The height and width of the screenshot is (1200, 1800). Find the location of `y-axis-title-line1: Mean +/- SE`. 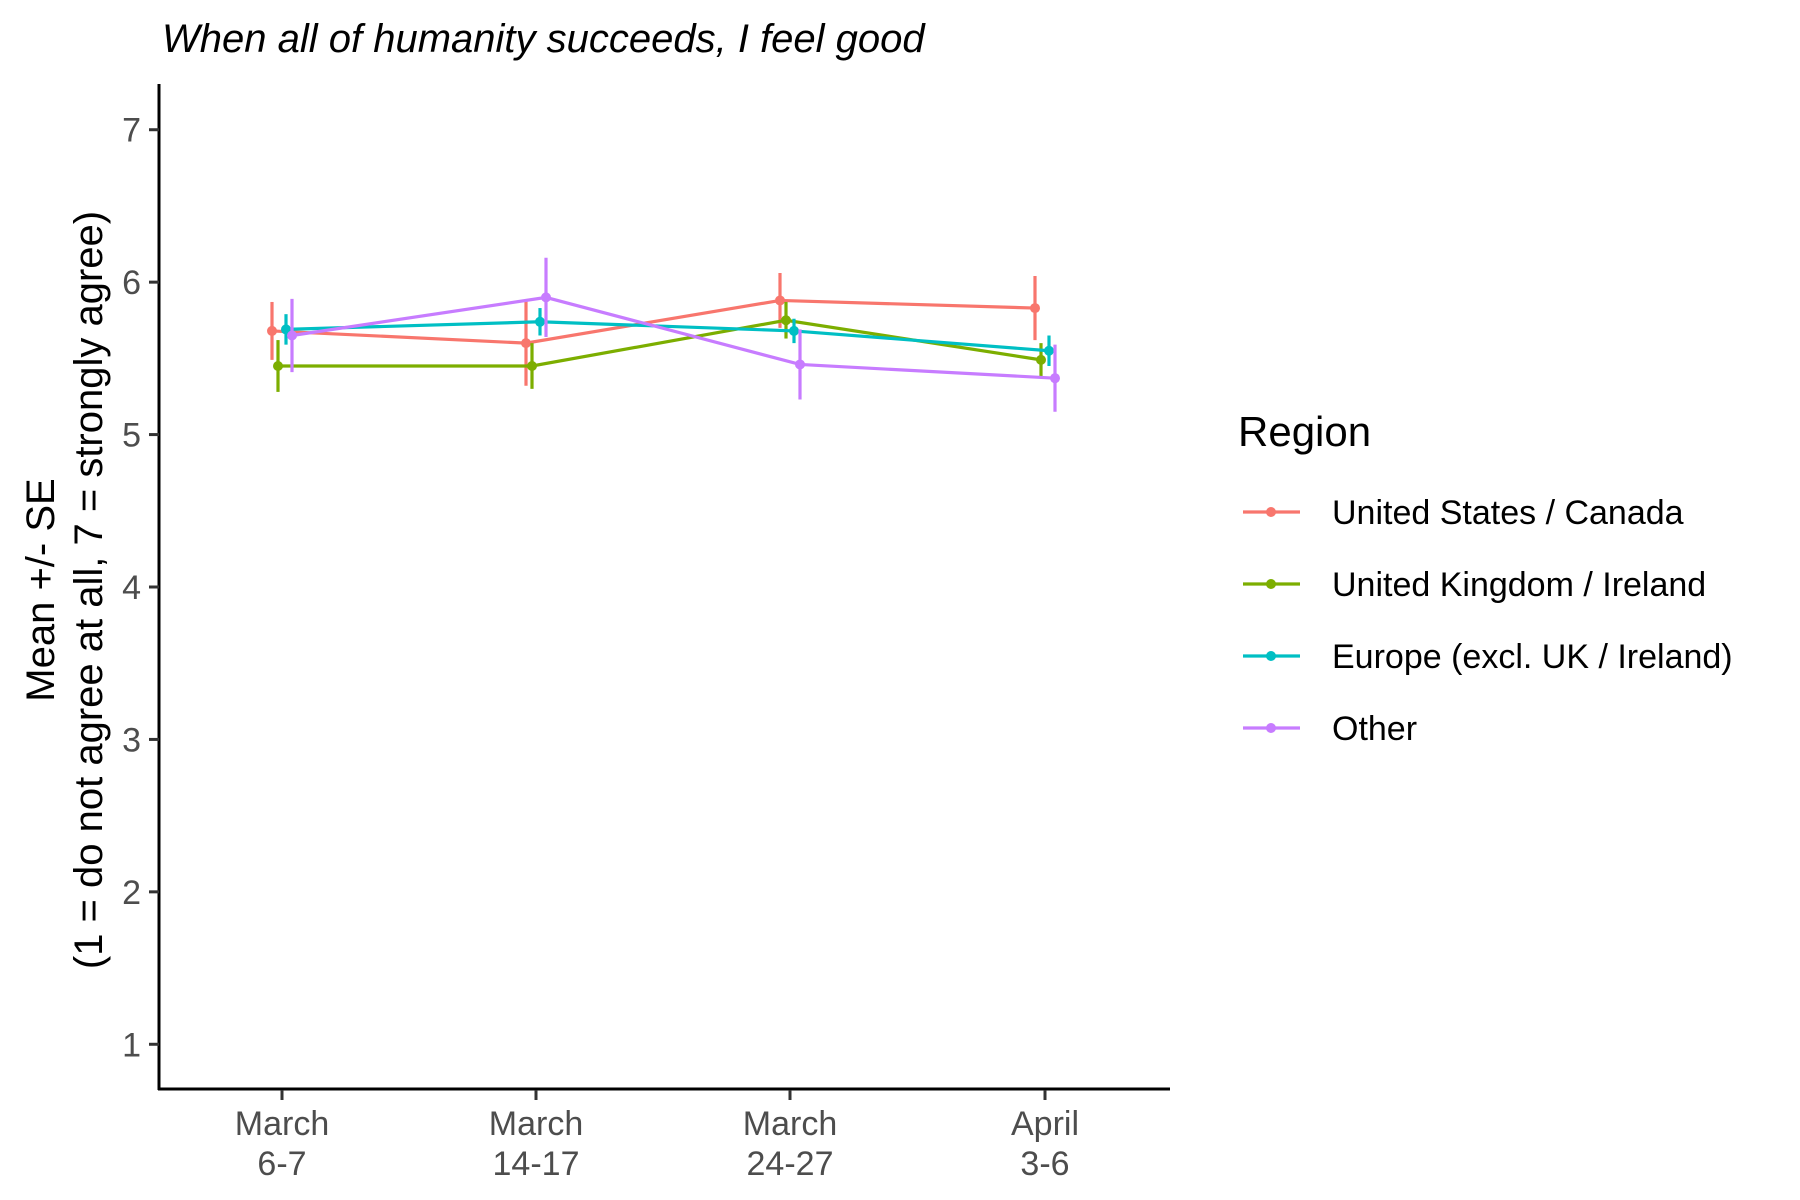

y-axis-title-line1: Mean +/- SE is located at coordinates (41, 589).